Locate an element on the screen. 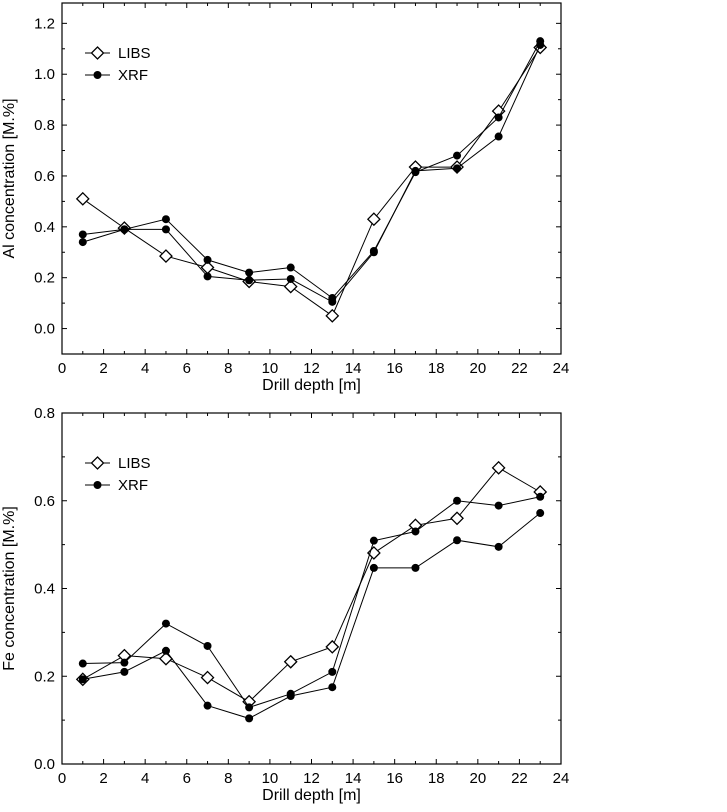 This screenshot has width=727, height=812. x-tick-label: 6 is located at coordinates (187, 368).